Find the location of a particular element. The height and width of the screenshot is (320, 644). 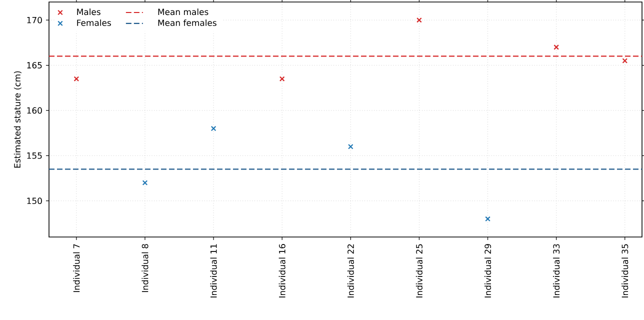

y-tick-label: 160 is located at coordinates (34, 110).